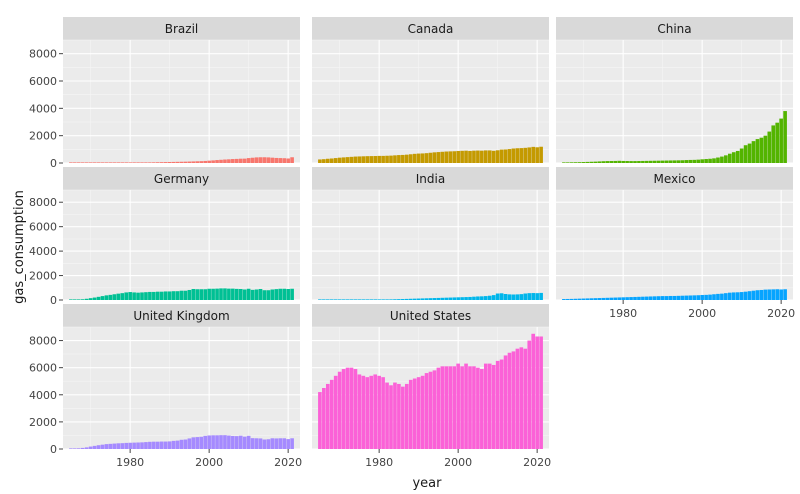 The image size is (800, 494). Describe the element at coordinates (53, 300) in the screenshot. I see `y-tick-label: 0` at that location.